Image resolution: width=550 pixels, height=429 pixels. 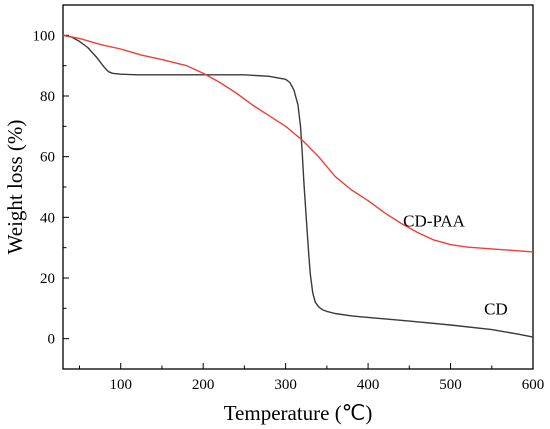 What do you see at coordinates (47, 218) in the screenshot?
I see `y-tick-label: 40` at bounding box center [47, 218].